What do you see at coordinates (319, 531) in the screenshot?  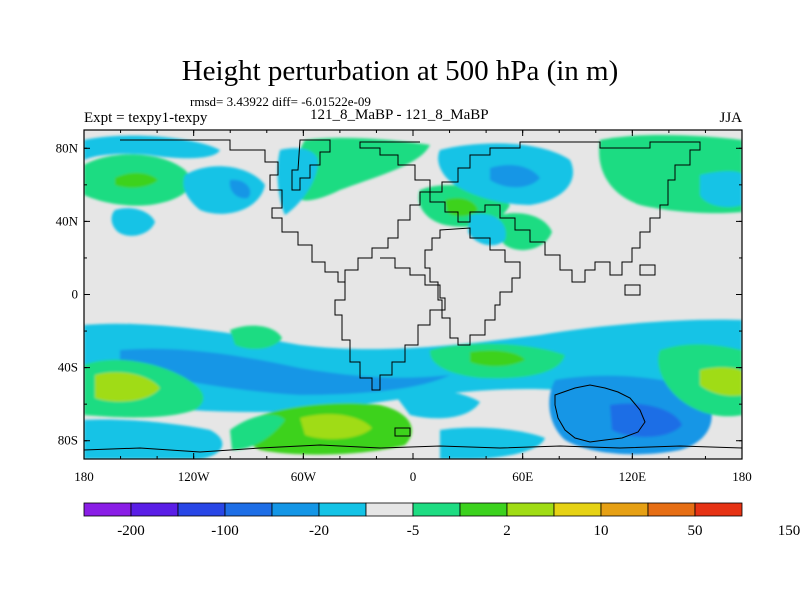 I see `colorbar-label: -20` at bounding box center [319, 531].